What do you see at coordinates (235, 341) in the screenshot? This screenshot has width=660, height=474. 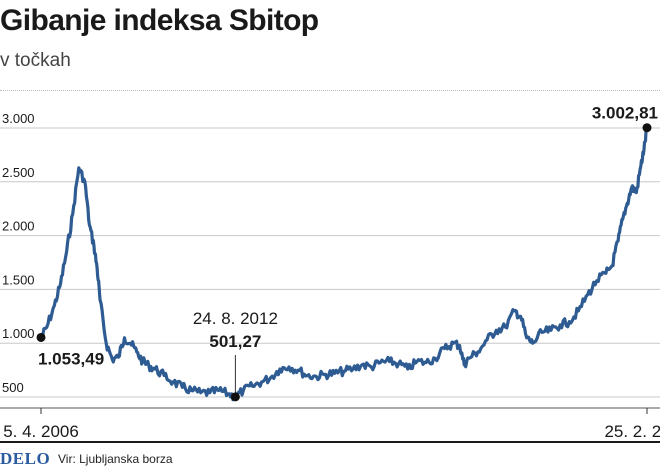 I see `min-value-label: 501,27` at bounding box center [235, 341].